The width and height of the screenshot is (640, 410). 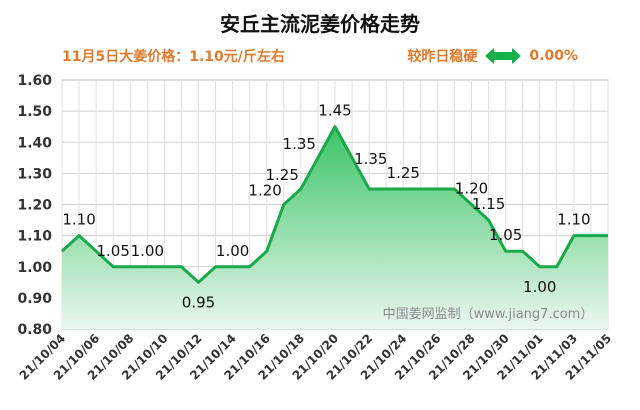 I want to click on y-tick-label: 1.20, so click(x=34, y=206).